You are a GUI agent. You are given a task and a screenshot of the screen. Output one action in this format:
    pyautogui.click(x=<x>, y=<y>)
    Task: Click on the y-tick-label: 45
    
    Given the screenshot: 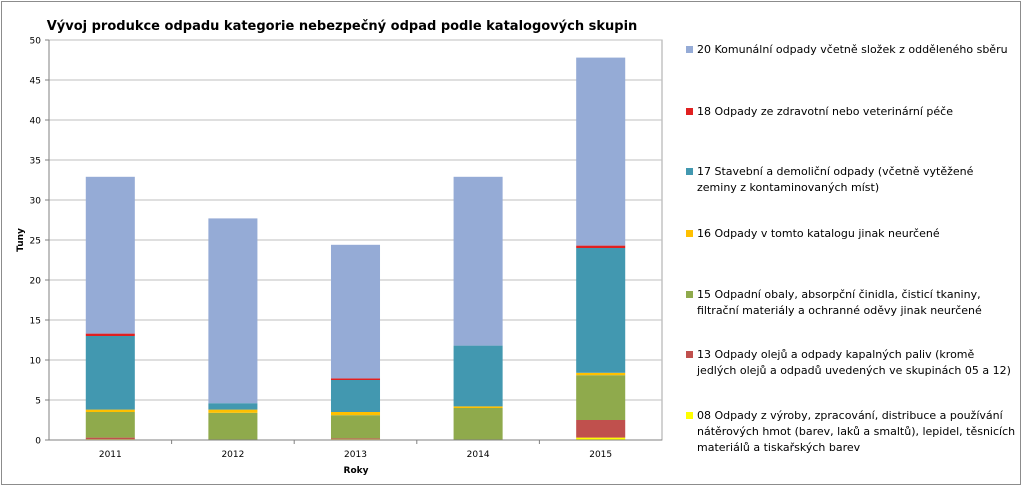 What is the action you would take?
    pyautogui.click(x=35, y=82)
    